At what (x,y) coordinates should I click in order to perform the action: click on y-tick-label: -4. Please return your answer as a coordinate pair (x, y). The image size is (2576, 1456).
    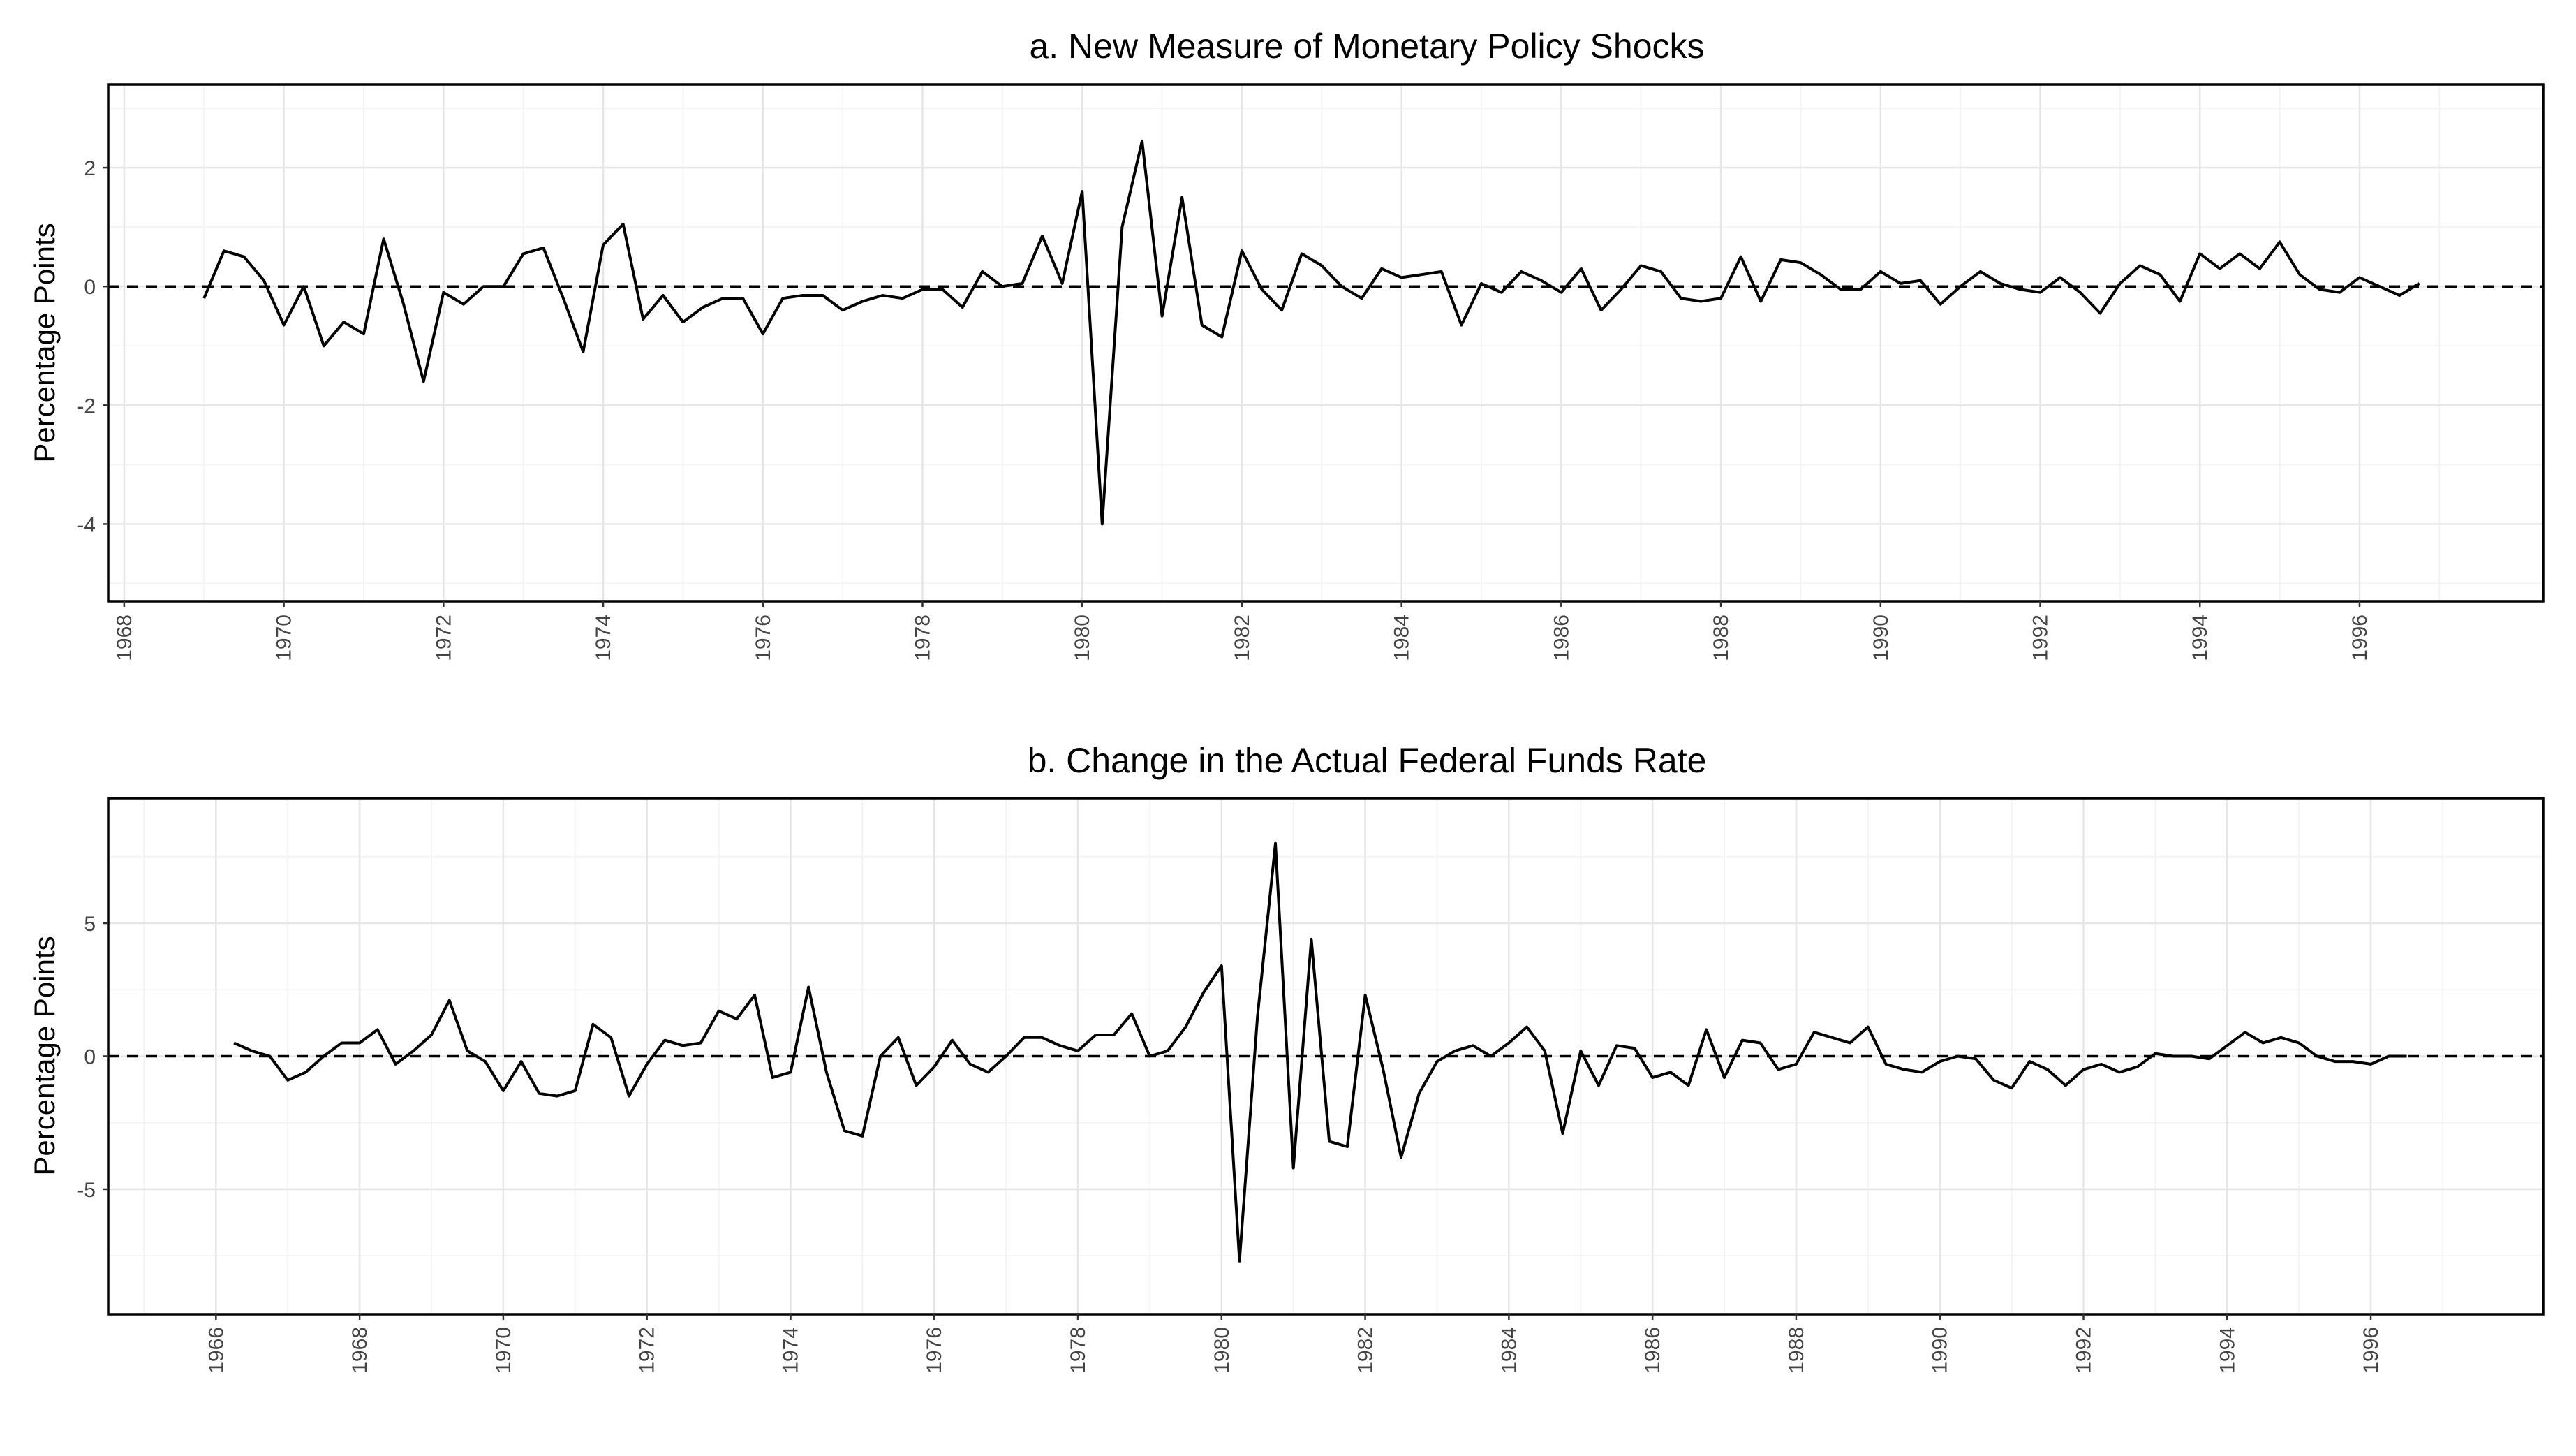
    Looking at the image, I should click on (86, 524).